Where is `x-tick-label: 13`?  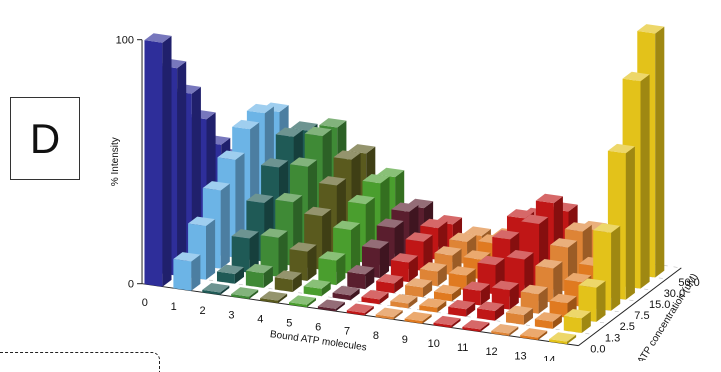 x-tick-label: 13 is located at coordinates (520, 355).